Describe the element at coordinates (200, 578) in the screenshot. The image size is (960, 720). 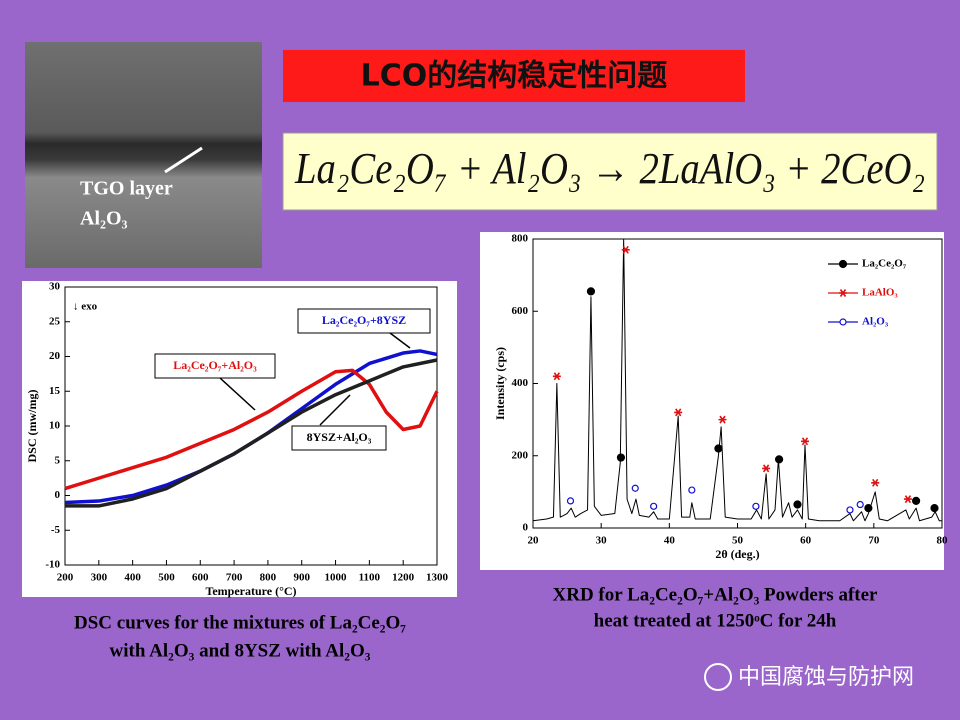
I see `x-tick-label: 600` at that location.